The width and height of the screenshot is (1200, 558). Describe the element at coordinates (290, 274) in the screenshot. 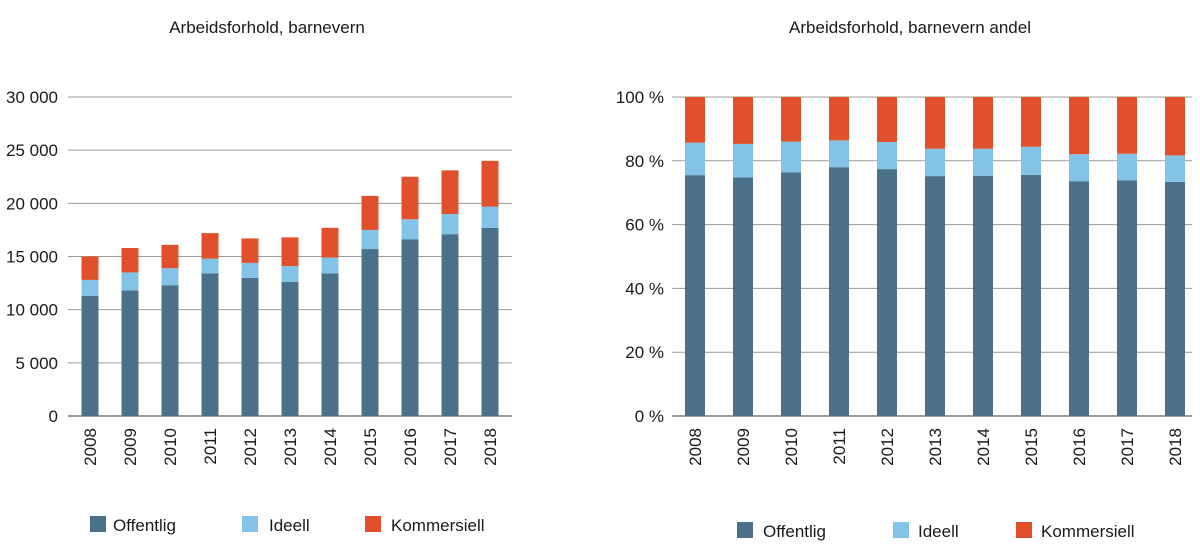

I see `bar-ideell-2013` at that location.